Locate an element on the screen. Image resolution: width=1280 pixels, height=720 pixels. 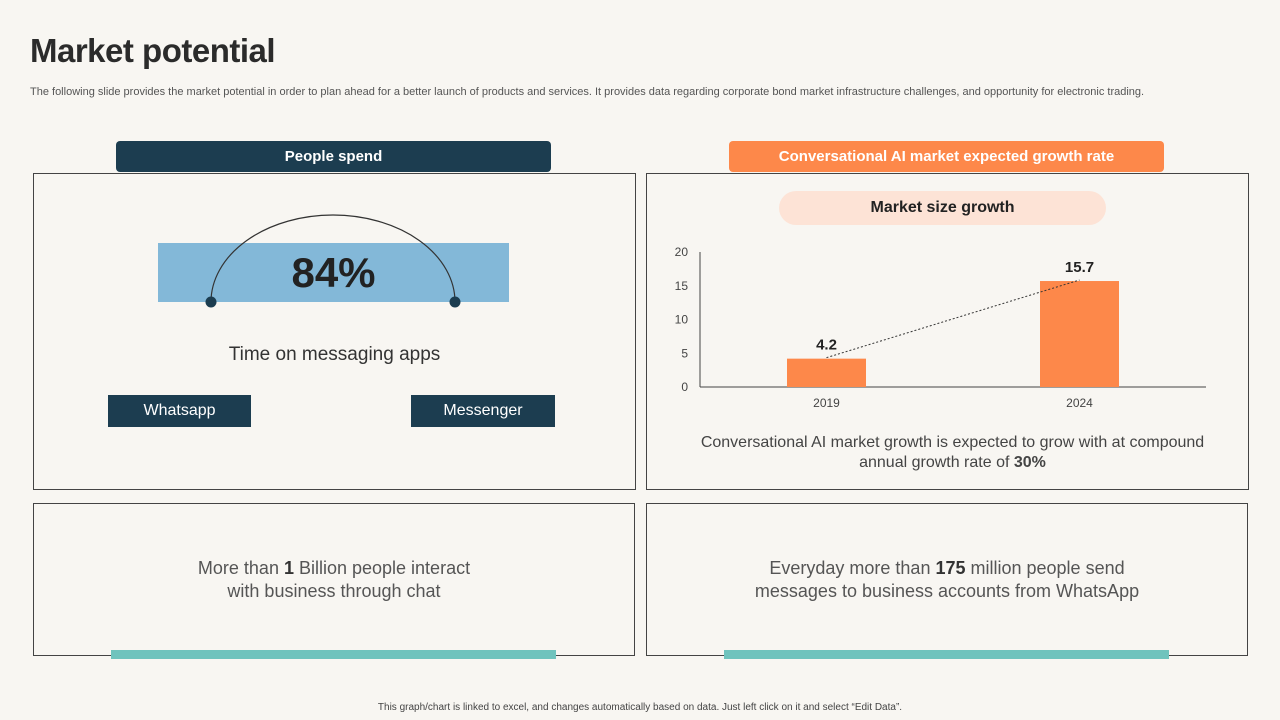
growth-rate-value: 30% is located at coordinates (1029, 462).